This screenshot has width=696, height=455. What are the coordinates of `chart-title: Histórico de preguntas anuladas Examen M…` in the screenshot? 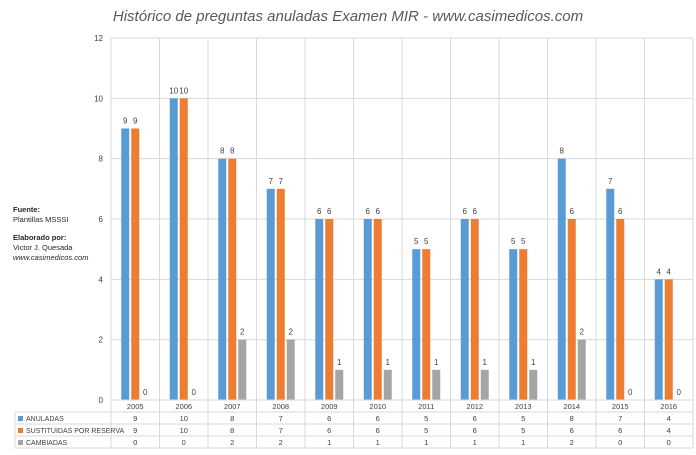 It's located at (348, 16).